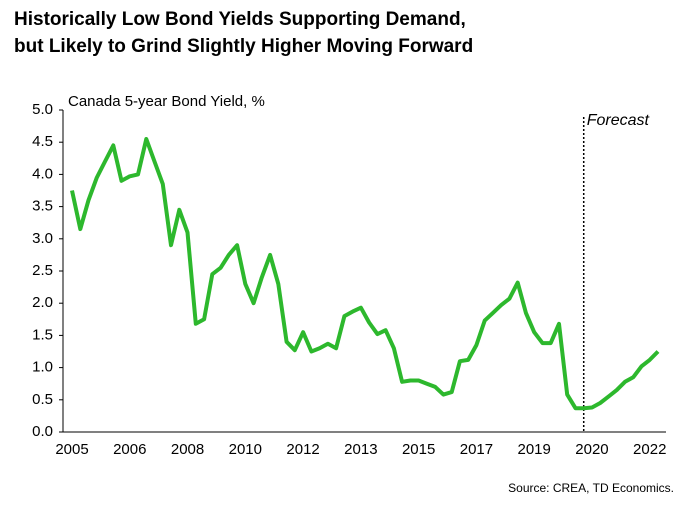 This screenshot has width=700, height=511. What do you see at coordinates (360, 449) in the screenshot?
I see `x-tick-label: 2013` at bounding box center [360, 449].